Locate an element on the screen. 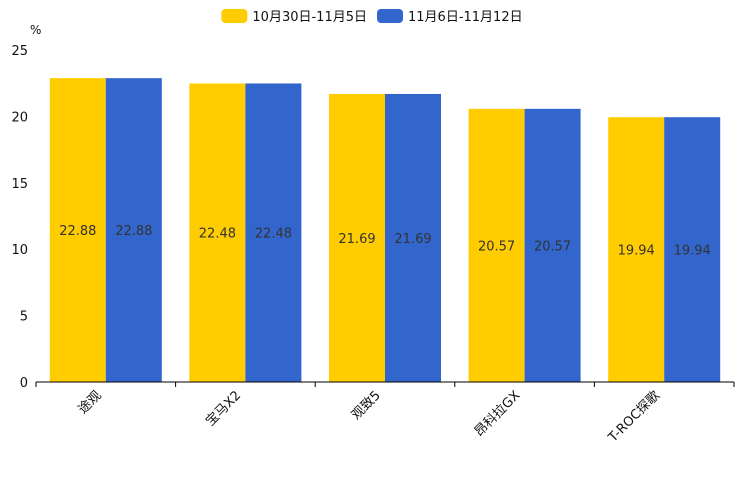  legend: 10月30日-11月5日 11月6日-11月12日 is located at coordinates (372, 17).